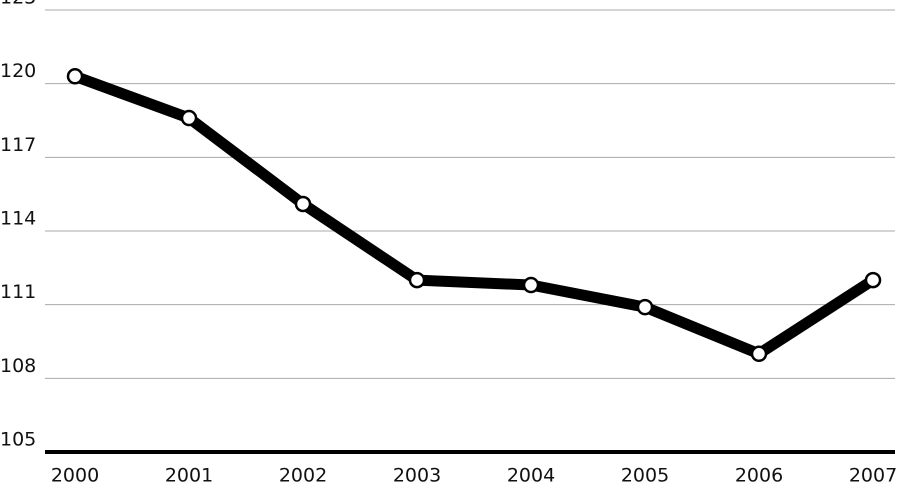 The width and height of the screenshot is (900, 488). Describe the element at coordinates (18, 4) in the screenshot. I see `y-tick-label: 123` at that location.